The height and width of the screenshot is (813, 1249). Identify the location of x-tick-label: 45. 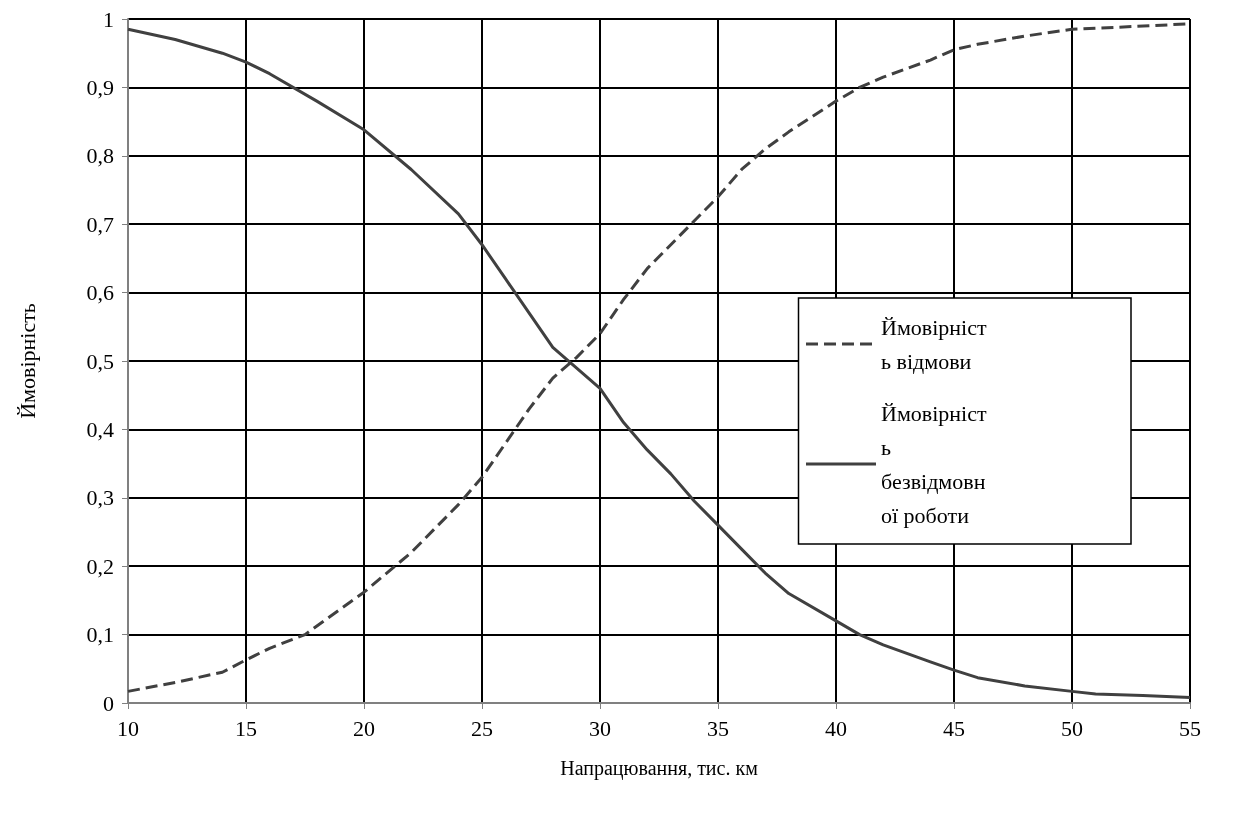
(954, 728).